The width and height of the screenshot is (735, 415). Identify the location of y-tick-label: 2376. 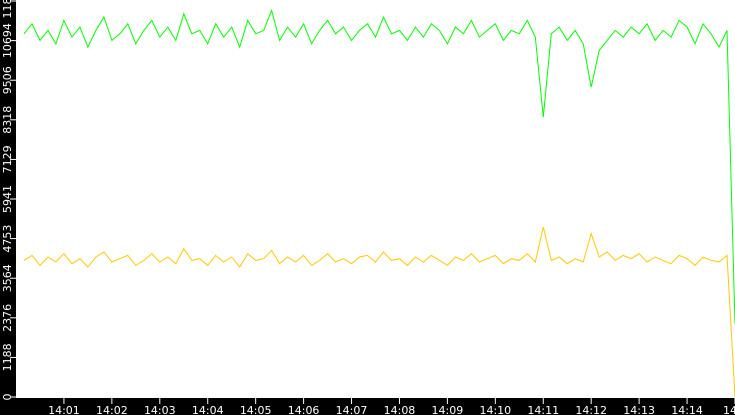
(7, 318).